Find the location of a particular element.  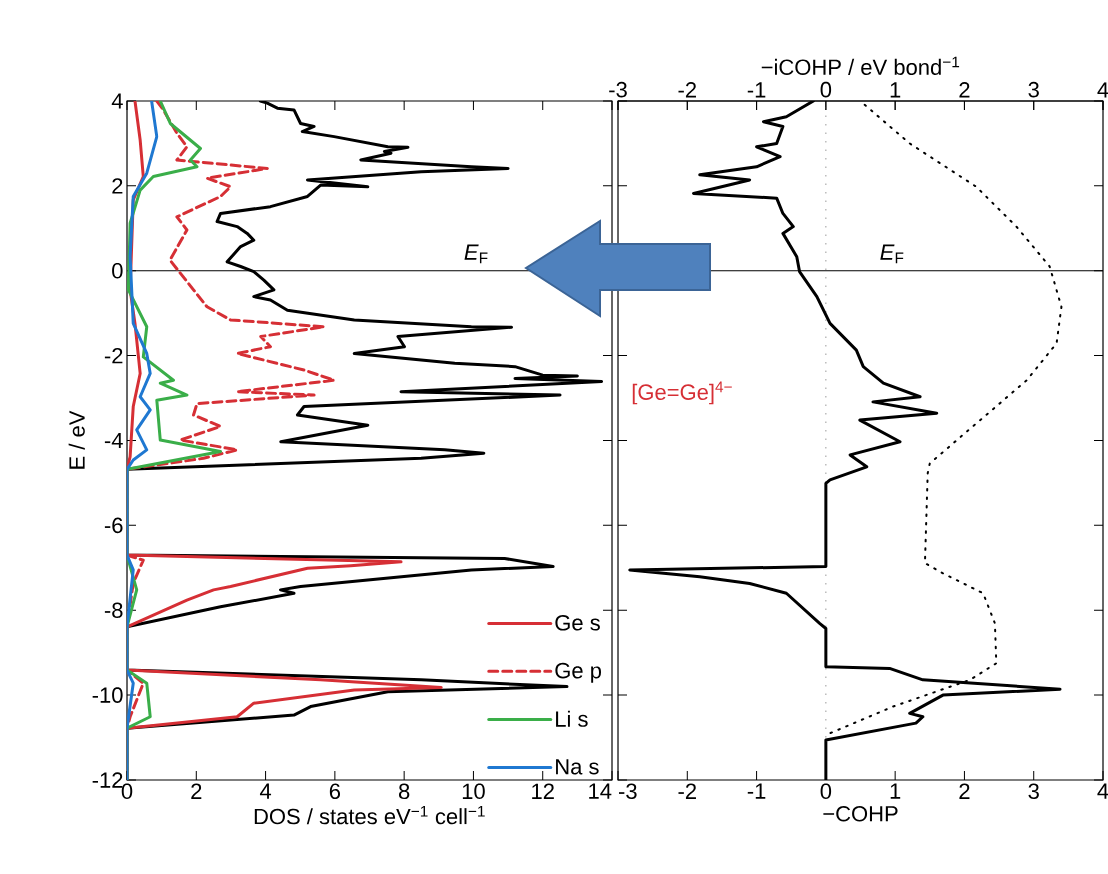

x-tick-label: 1 is located at coordinates (895, 791).